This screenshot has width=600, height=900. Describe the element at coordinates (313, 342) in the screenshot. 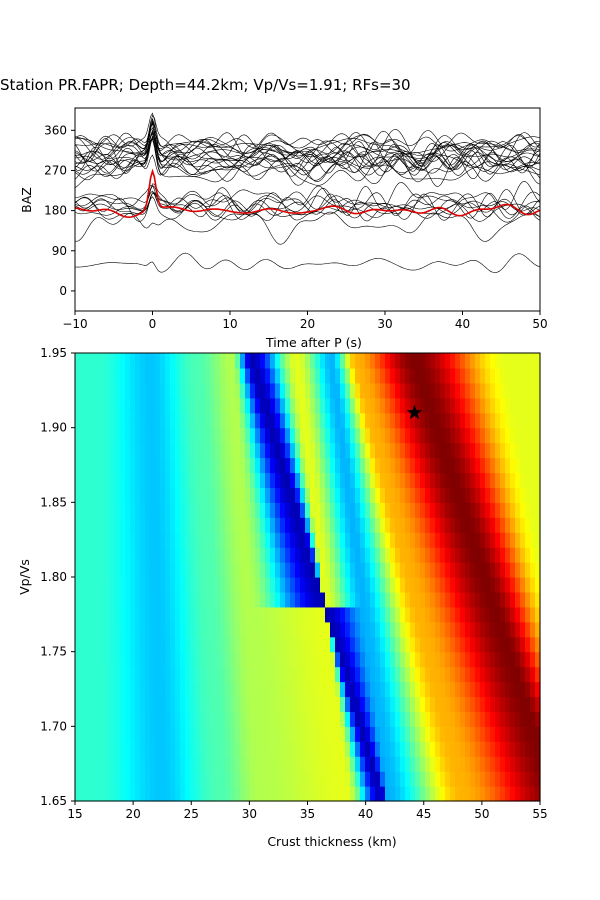

I see `top-x-axis-label: Time after P (s)` at that location.